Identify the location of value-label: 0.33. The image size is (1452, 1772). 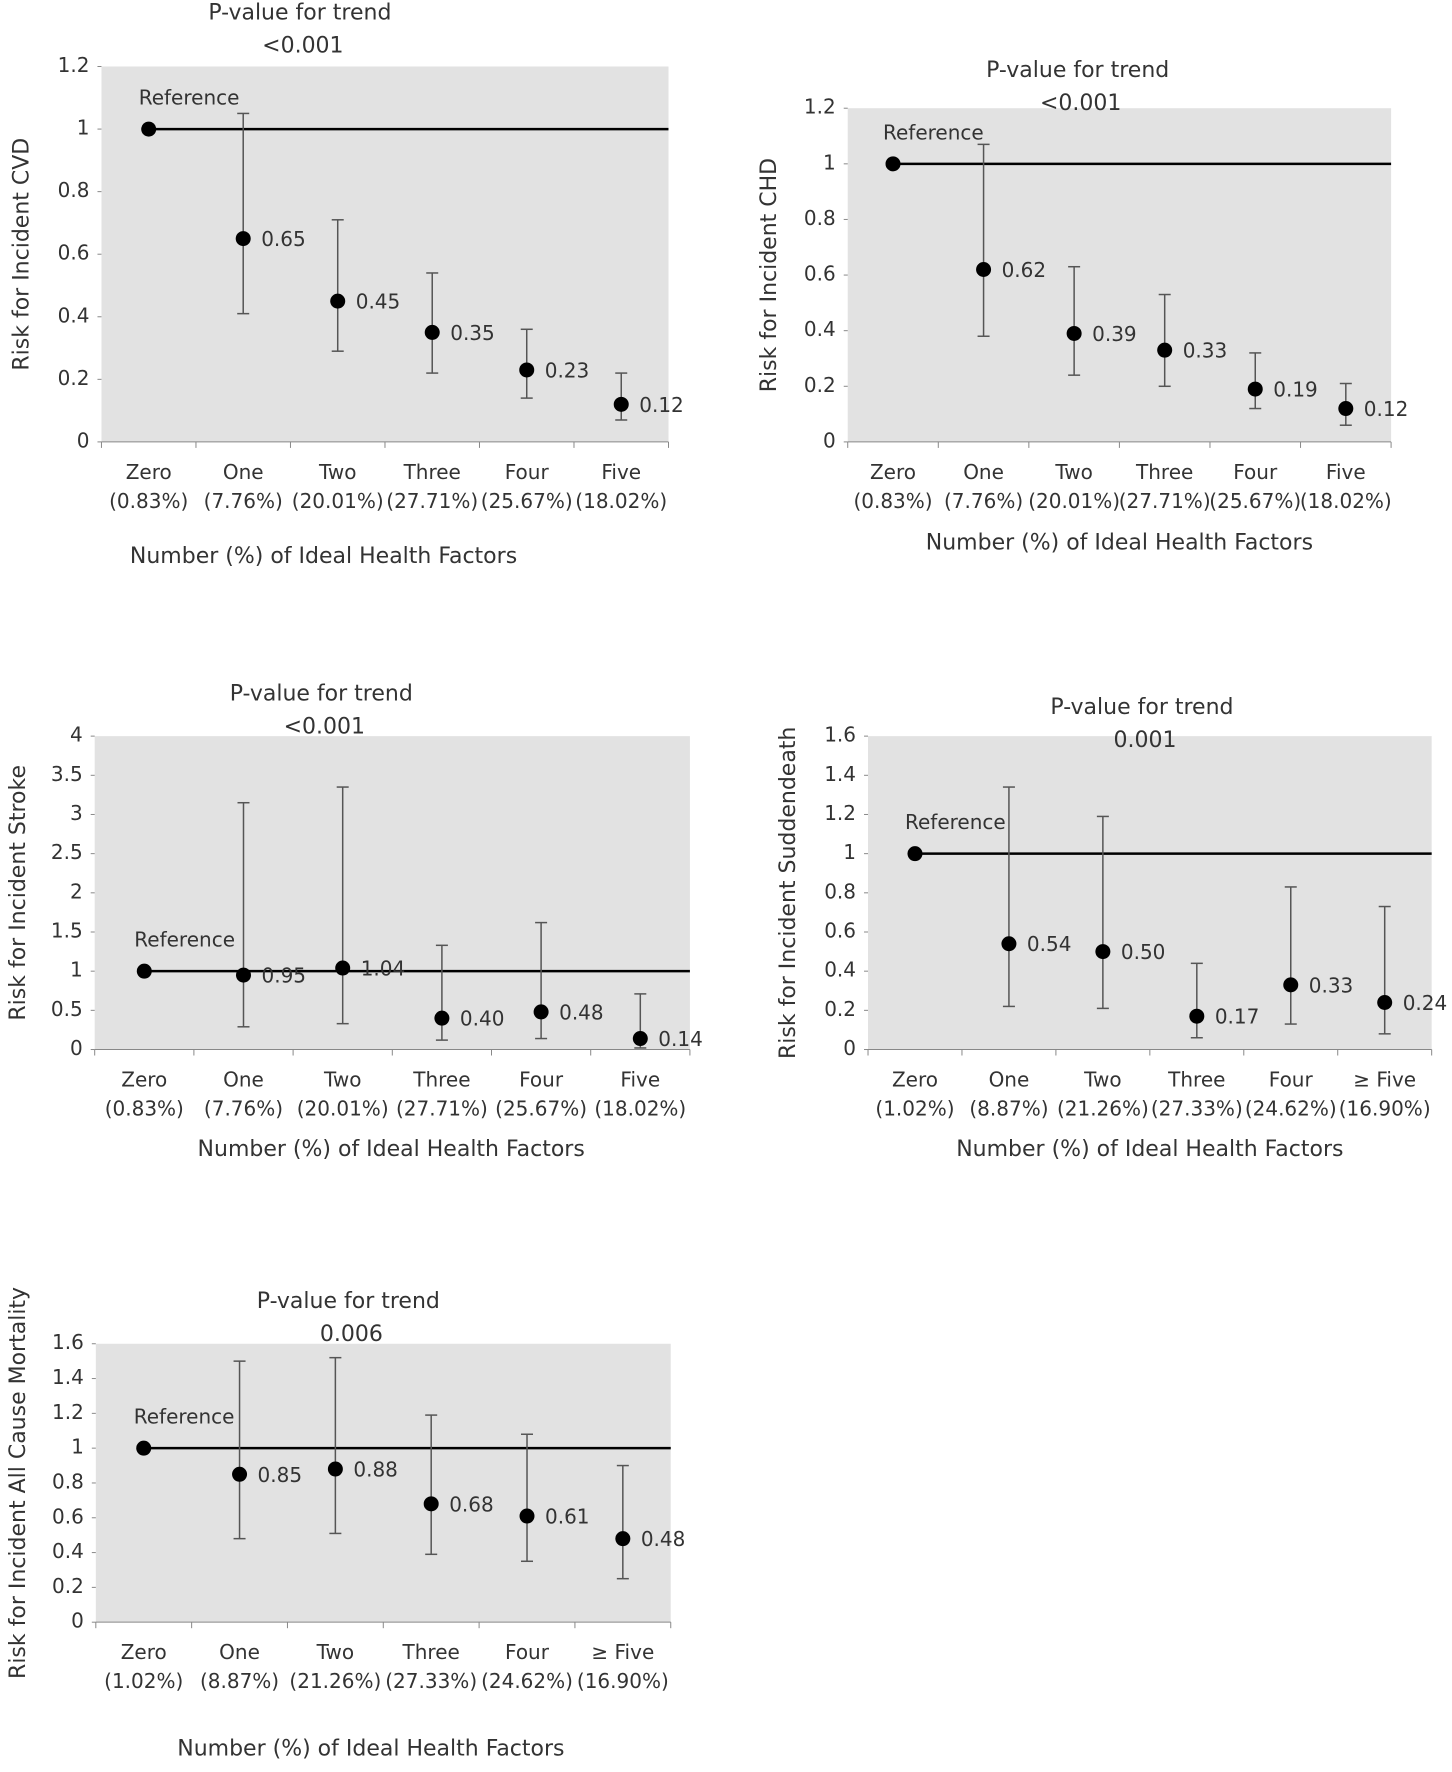
(1205, 351).